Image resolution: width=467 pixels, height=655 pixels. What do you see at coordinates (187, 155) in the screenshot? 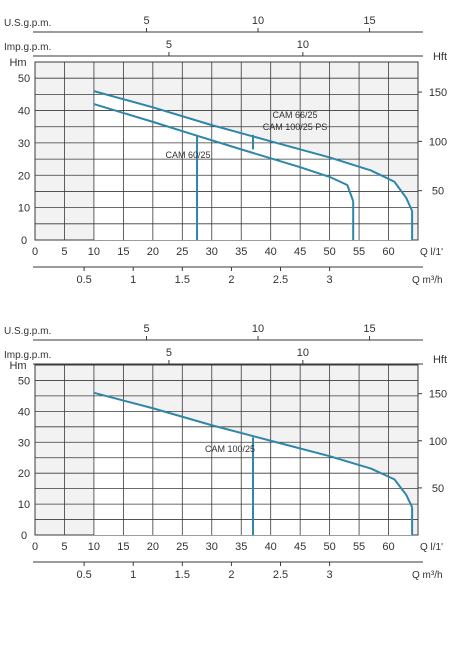
I see `label-cam60: CAM 60/25` at bounding box center [187, 155].